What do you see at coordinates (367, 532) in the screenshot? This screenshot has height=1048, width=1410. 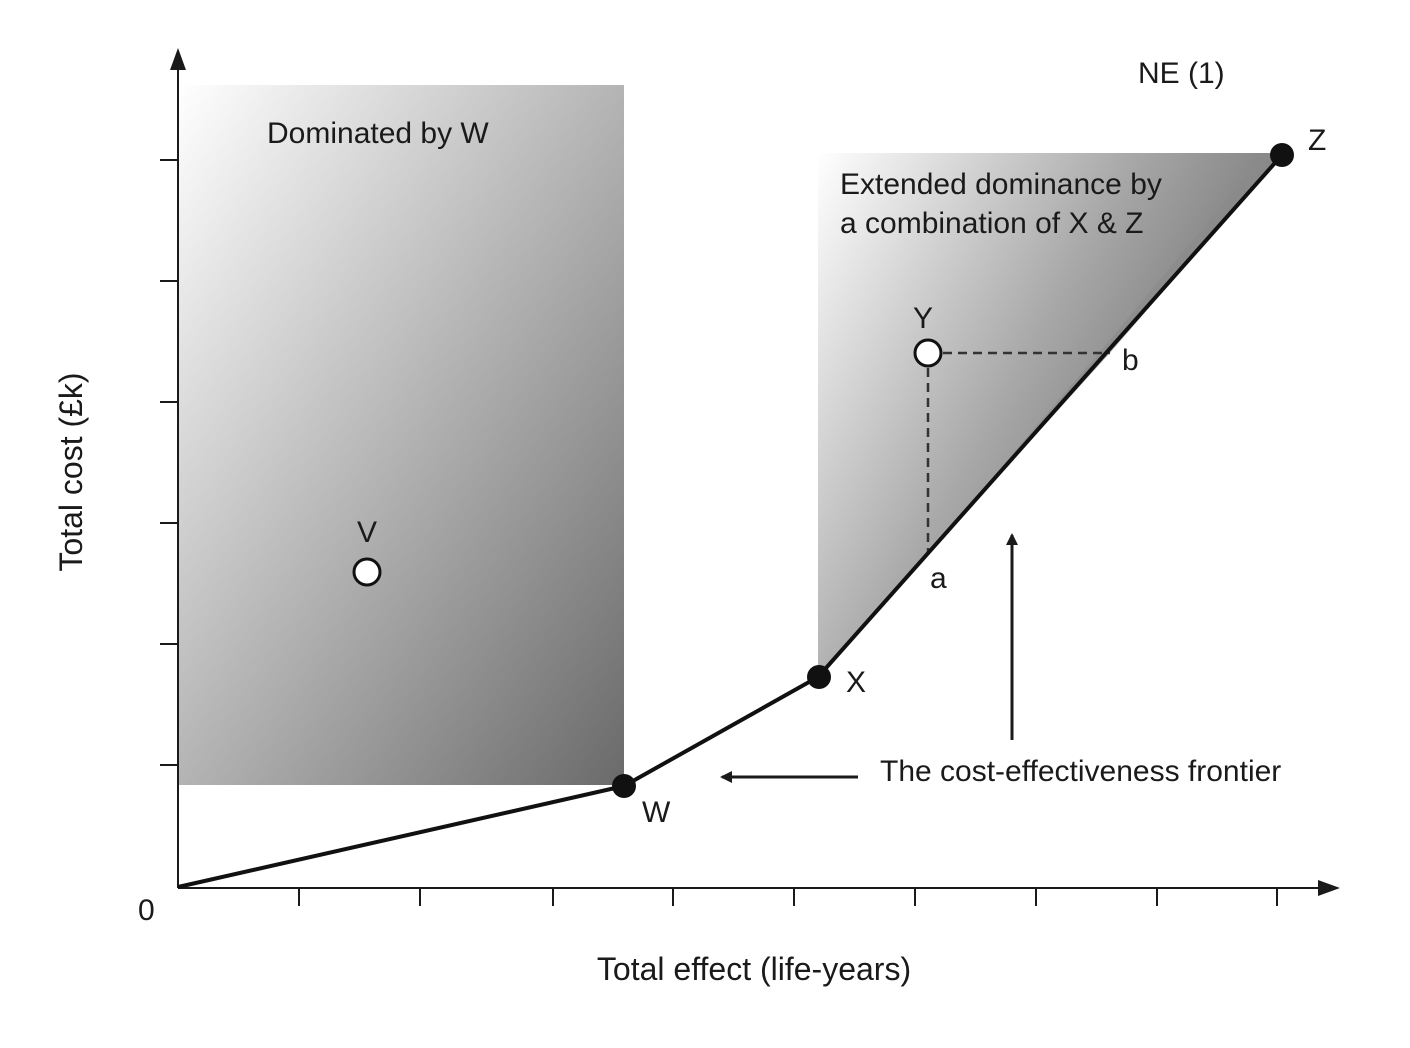 I see `point-v-label: V` at bounding box center [367, 532].